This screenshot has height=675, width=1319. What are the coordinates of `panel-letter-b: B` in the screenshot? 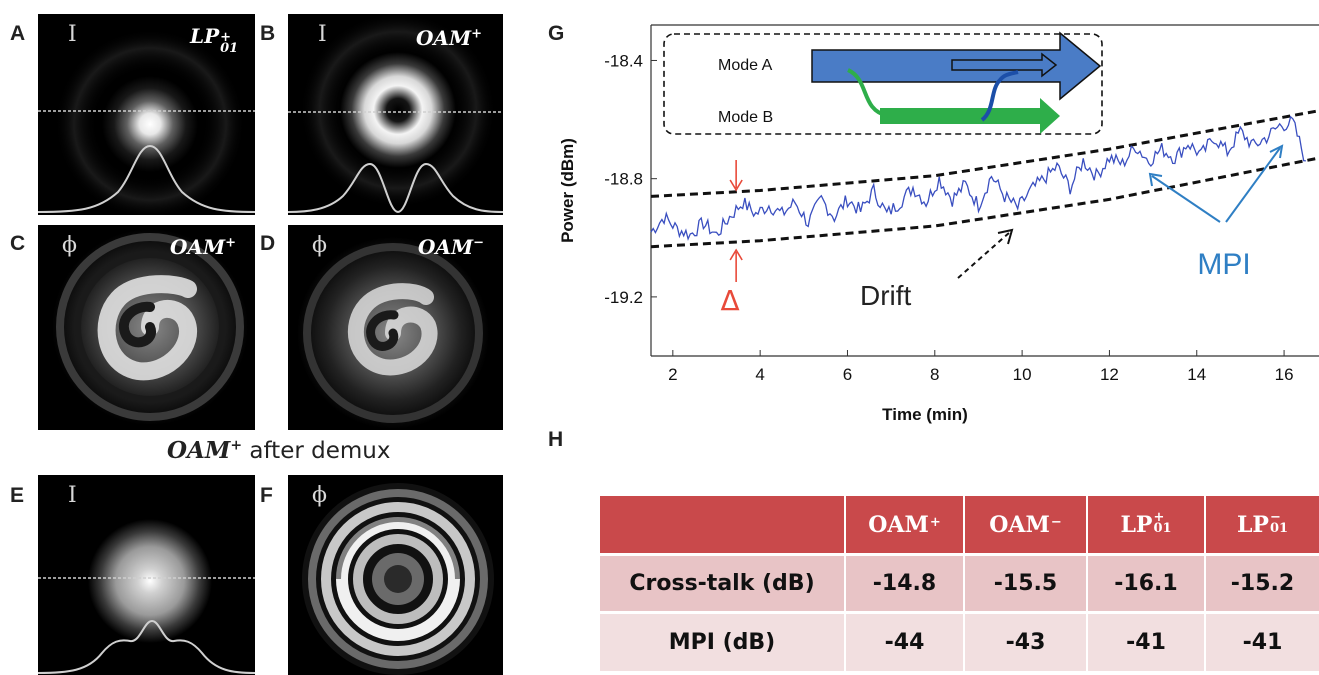 It's located at (268, 33).